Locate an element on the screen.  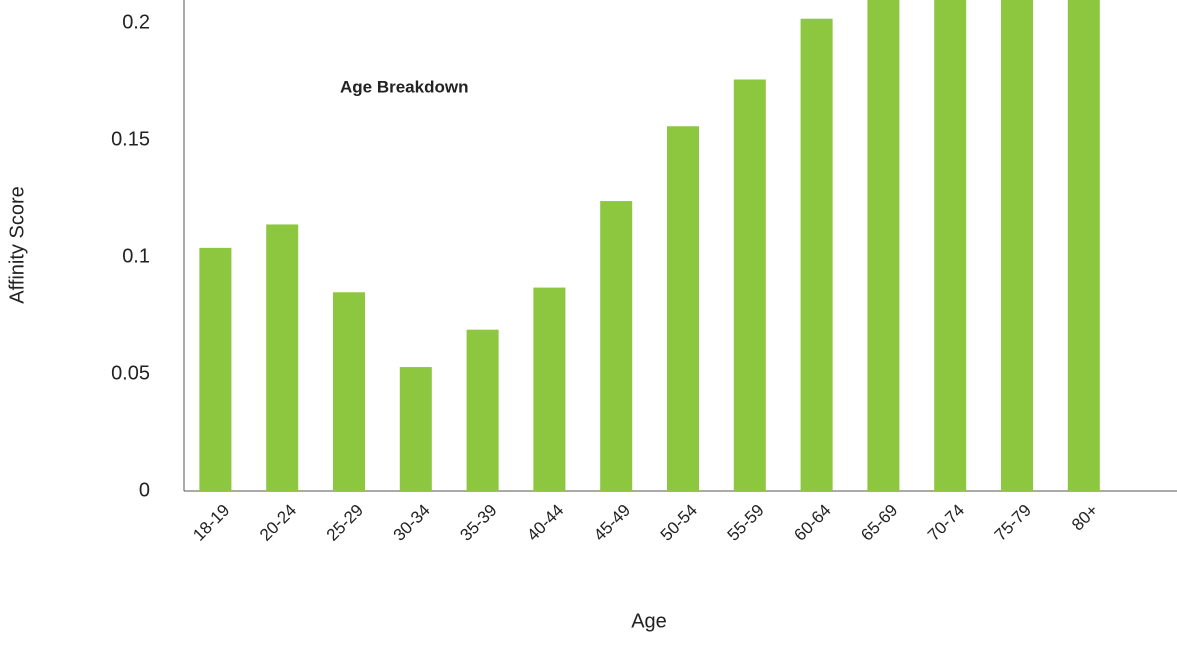
y-tick-label: 0.2 is located at coordinates (136, 23).